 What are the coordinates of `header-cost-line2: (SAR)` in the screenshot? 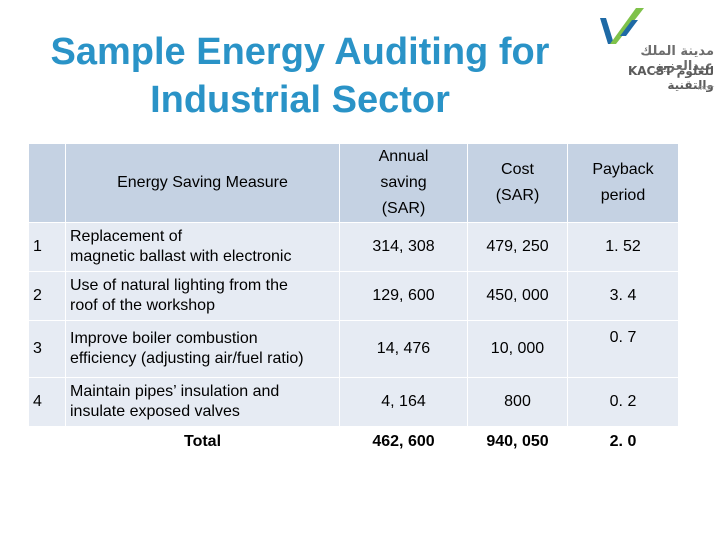 It's located at (517, 195).